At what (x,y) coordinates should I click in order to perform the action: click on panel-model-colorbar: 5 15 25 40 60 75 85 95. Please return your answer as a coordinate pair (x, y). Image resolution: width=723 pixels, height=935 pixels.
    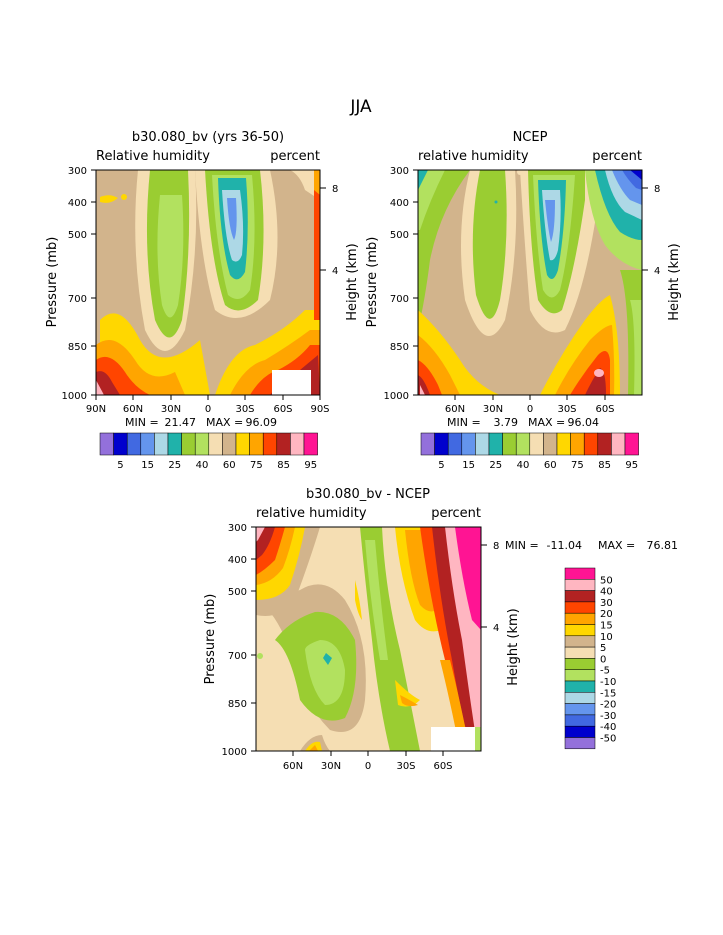
    Looking at the image, I should click on (208, 451).